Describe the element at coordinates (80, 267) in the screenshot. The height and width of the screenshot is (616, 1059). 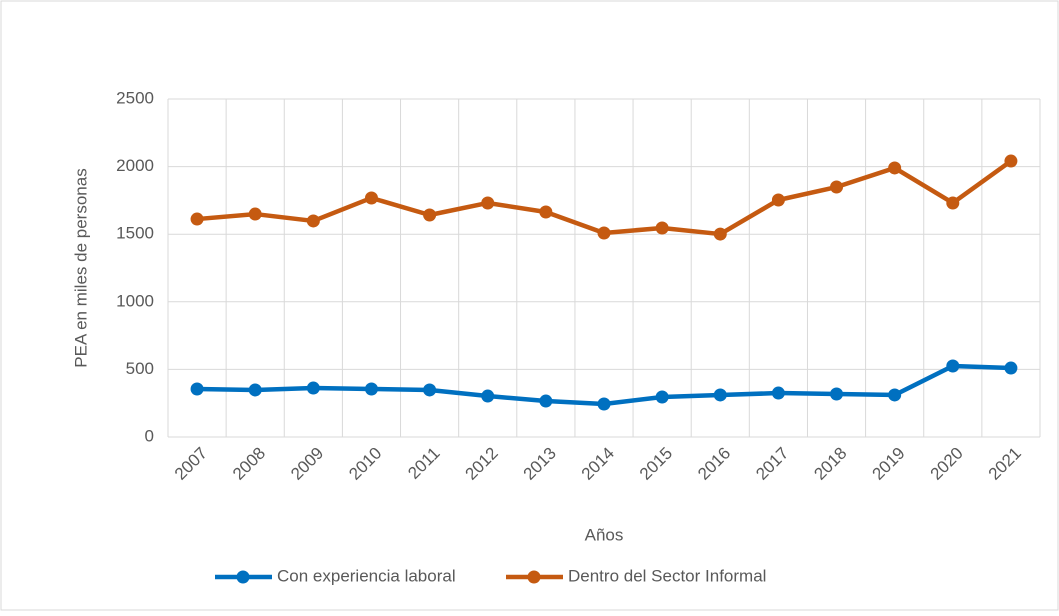
I see `y-axis-label: PEA en miles de personas` at that location.